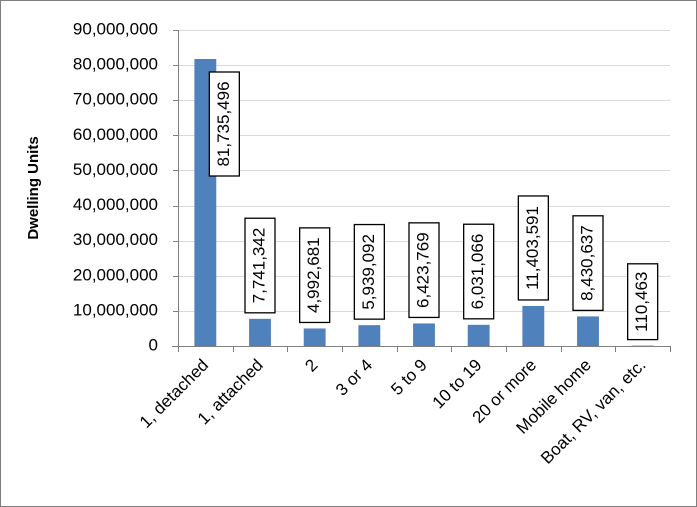 This screenshot has width=697, height=507. I want to click on data-label: 110,463, so click(641, 302).